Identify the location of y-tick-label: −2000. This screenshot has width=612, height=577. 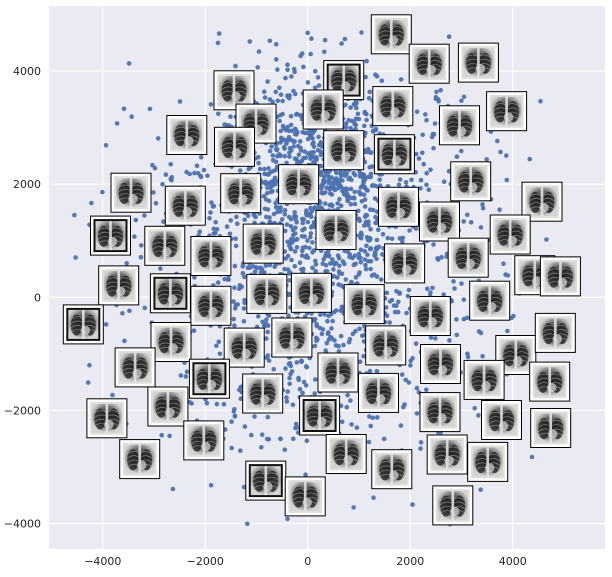
(22, 410).